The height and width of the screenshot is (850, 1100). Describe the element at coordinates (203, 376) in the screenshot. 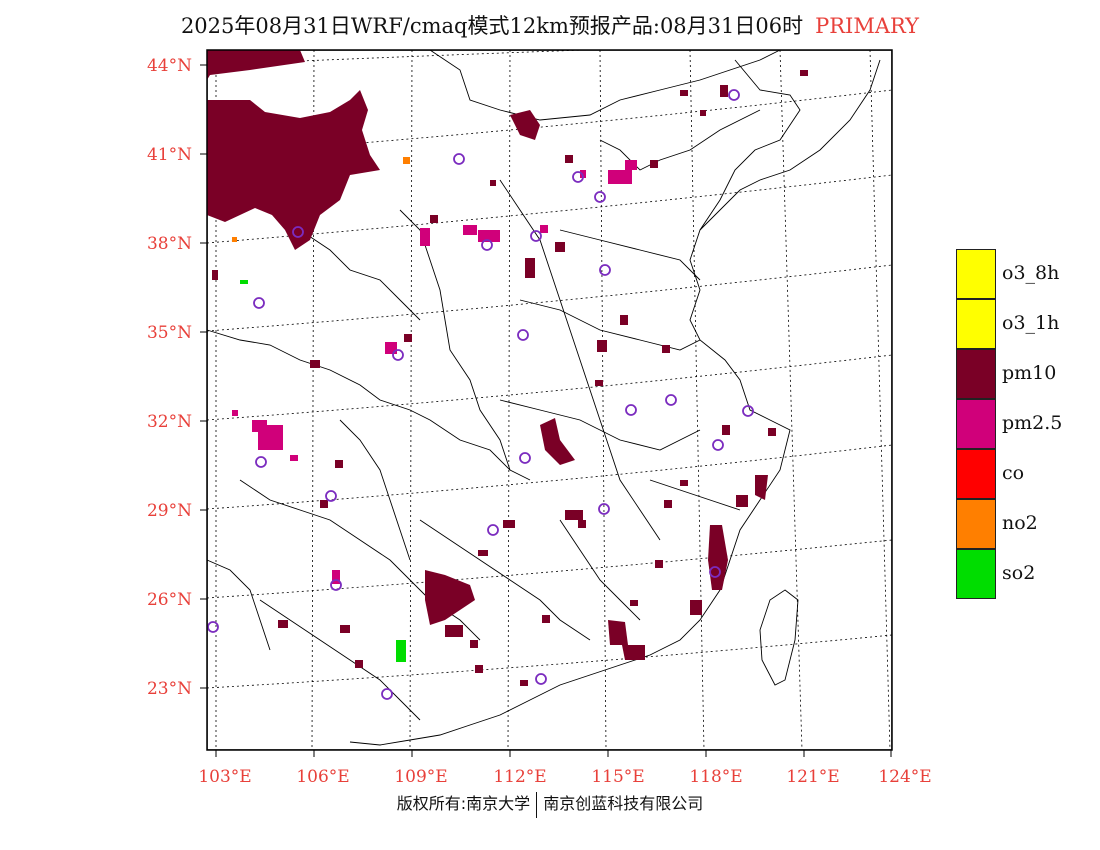

I see `lat-ticks` at that location.